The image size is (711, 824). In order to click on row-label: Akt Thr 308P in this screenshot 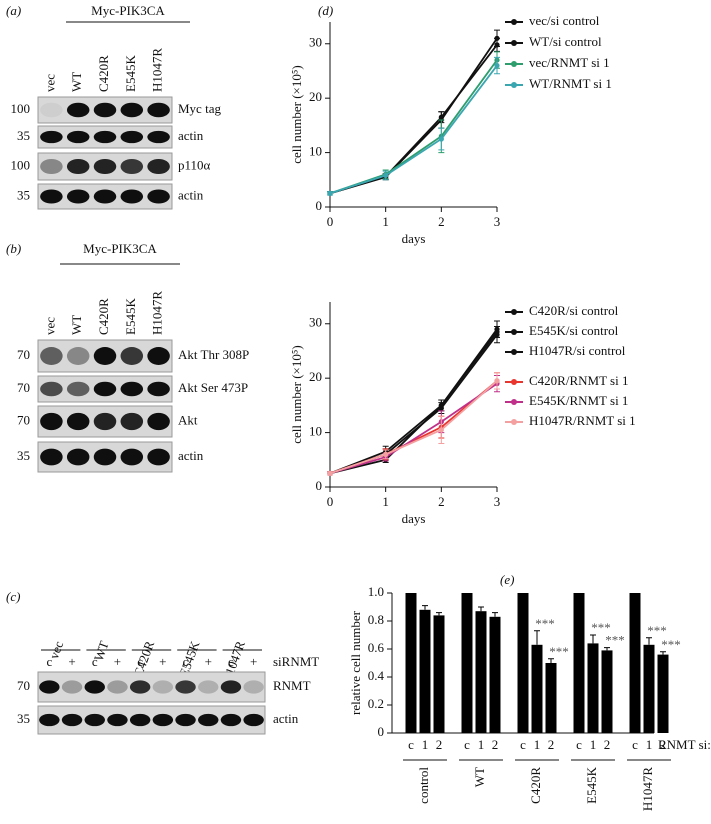, I will do `click(213, 354)`.